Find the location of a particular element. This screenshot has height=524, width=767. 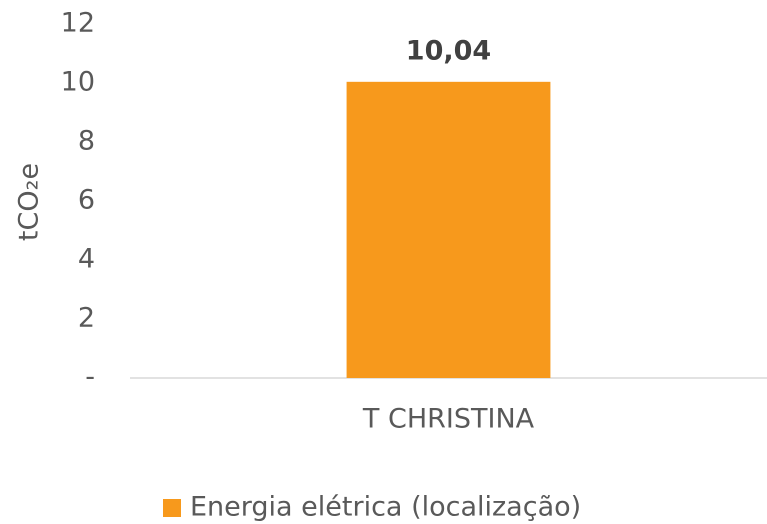

y-tick-label: 12 is located at coordinates (78, 23).